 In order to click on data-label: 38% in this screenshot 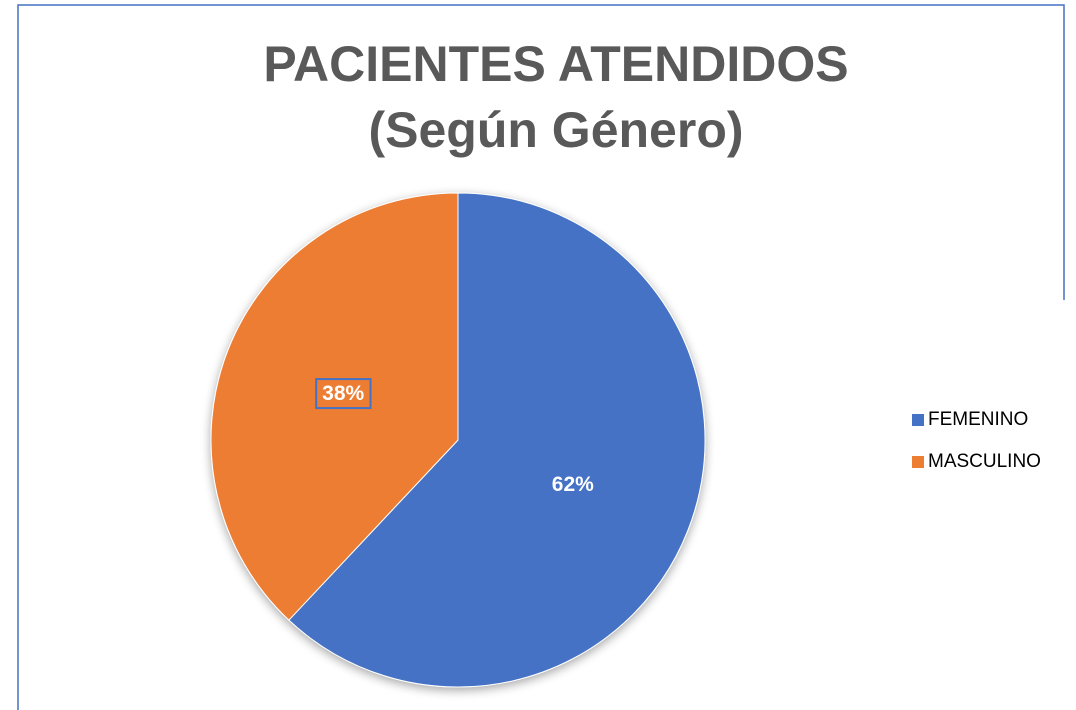, I will do `click(343, 393)`.